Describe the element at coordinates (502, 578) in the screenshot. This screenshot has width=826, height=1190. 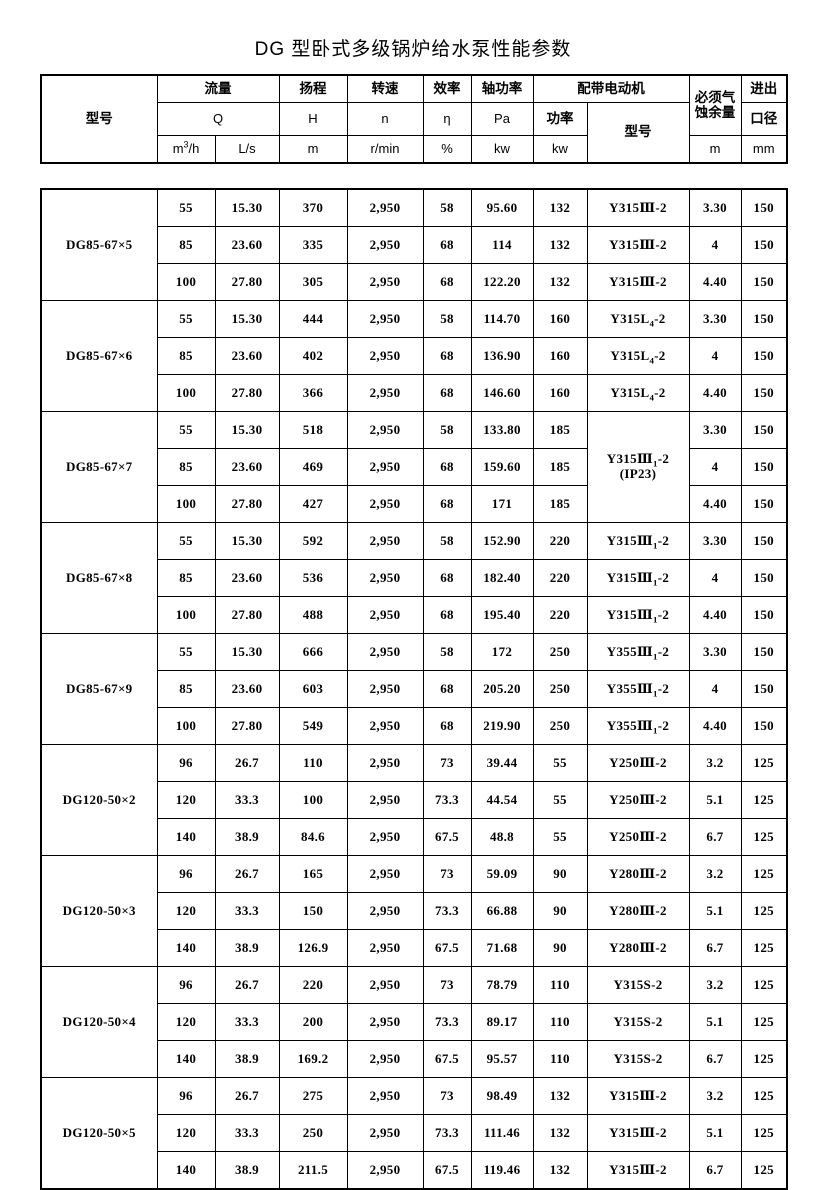
I see `cell-shaft-power: 182.40` at that location.